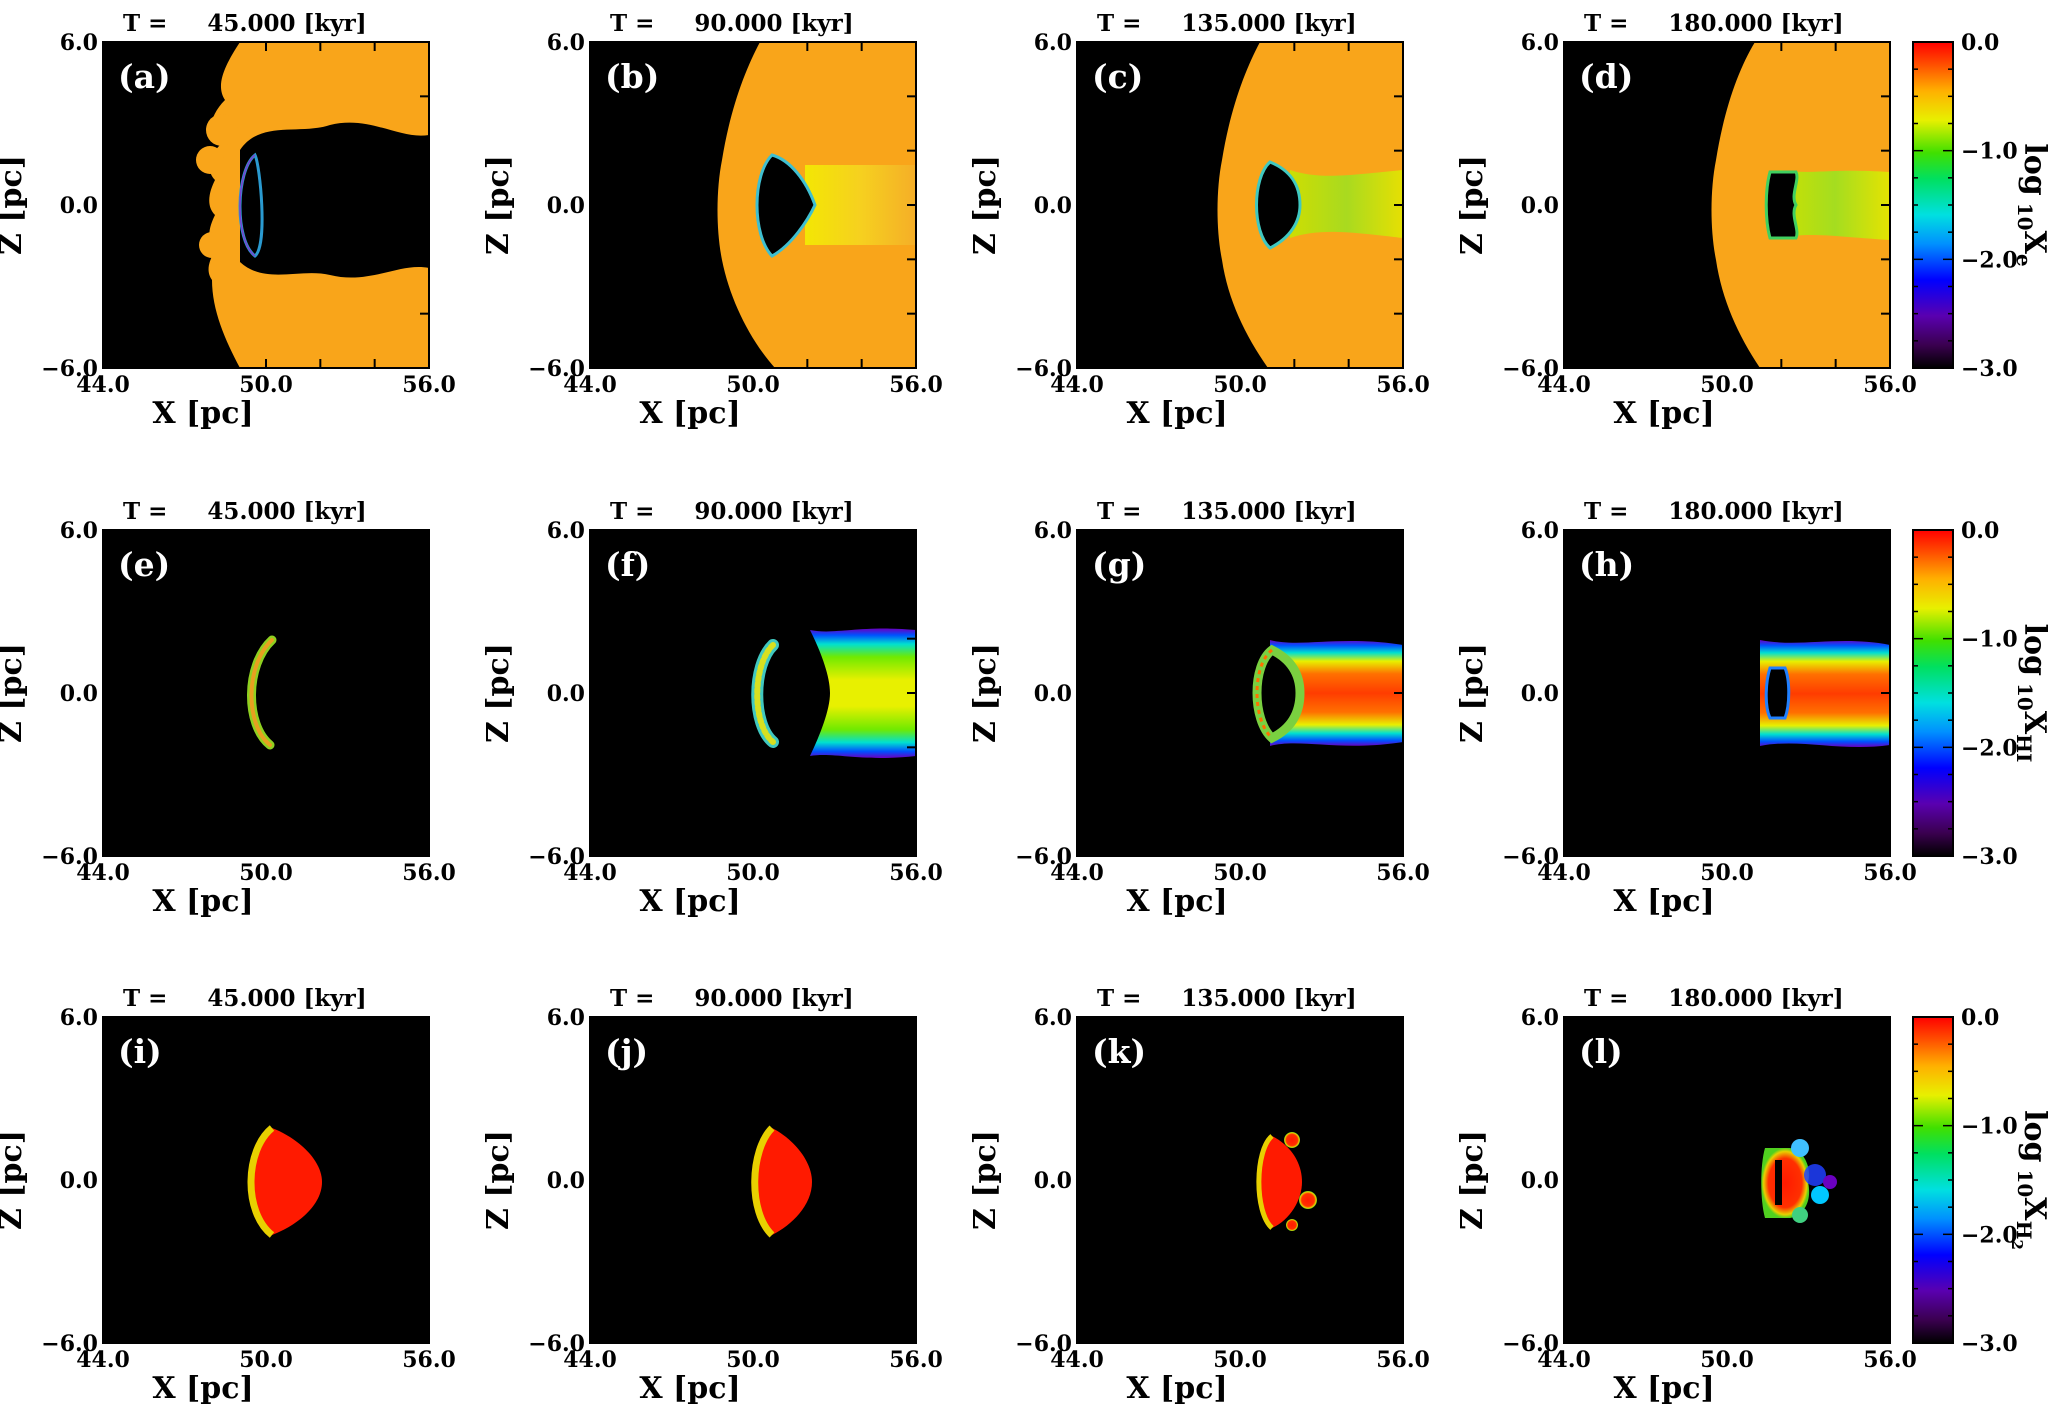 The height and width of the screenshot is (1410, 2048). What do you see at coordinates (753, 693) in the screenshot?
I see `panel-f-field` at bounding box center [753, 693].